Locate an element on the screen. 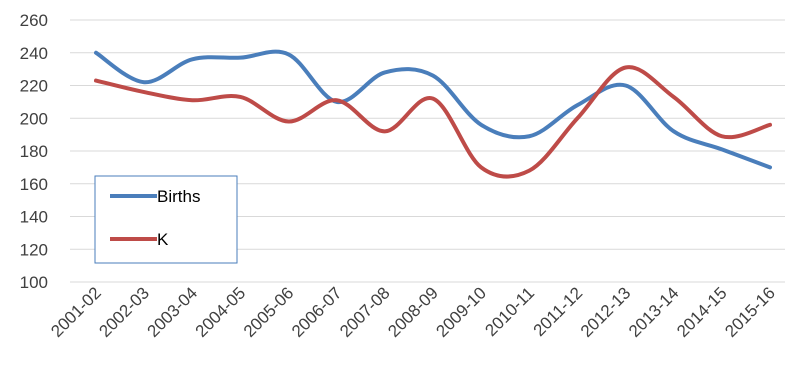 This screenshot has height=371, width=785. y-tick-label: 140 is located at coordinates (34, 217).